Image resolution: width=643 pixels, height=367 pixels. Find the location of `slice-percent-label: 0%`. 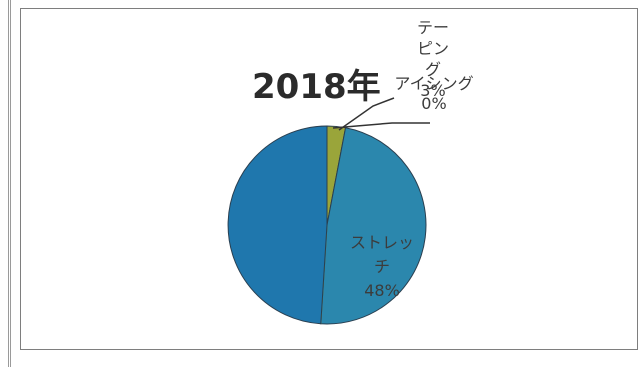

slice-percent-label: 0% is located at coordinates (433, 103).